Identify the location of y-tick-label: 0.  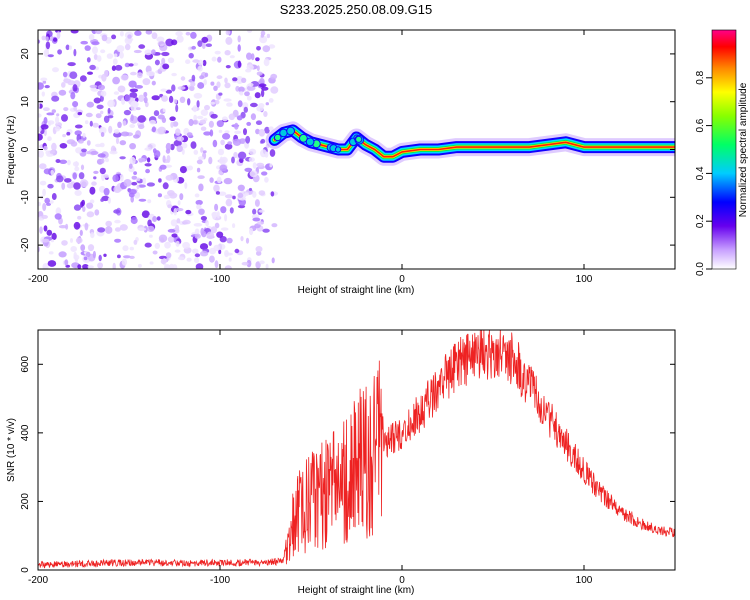
(25, 570).